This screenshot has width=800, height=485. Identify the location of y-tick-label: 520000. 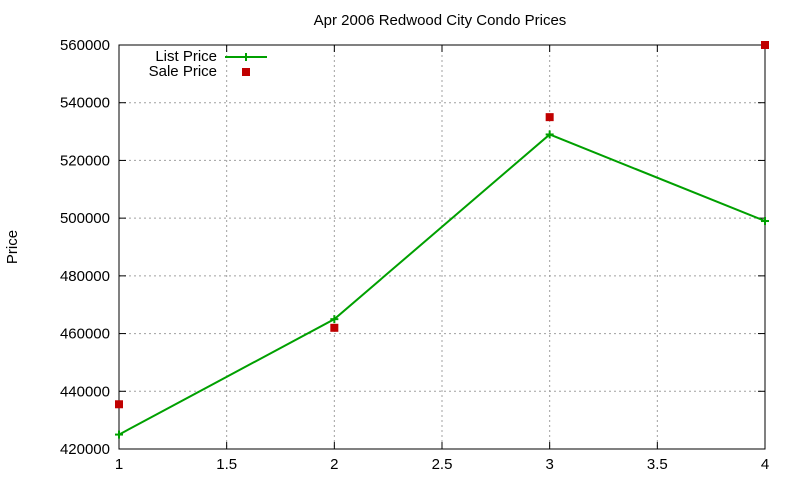
(85, 160).